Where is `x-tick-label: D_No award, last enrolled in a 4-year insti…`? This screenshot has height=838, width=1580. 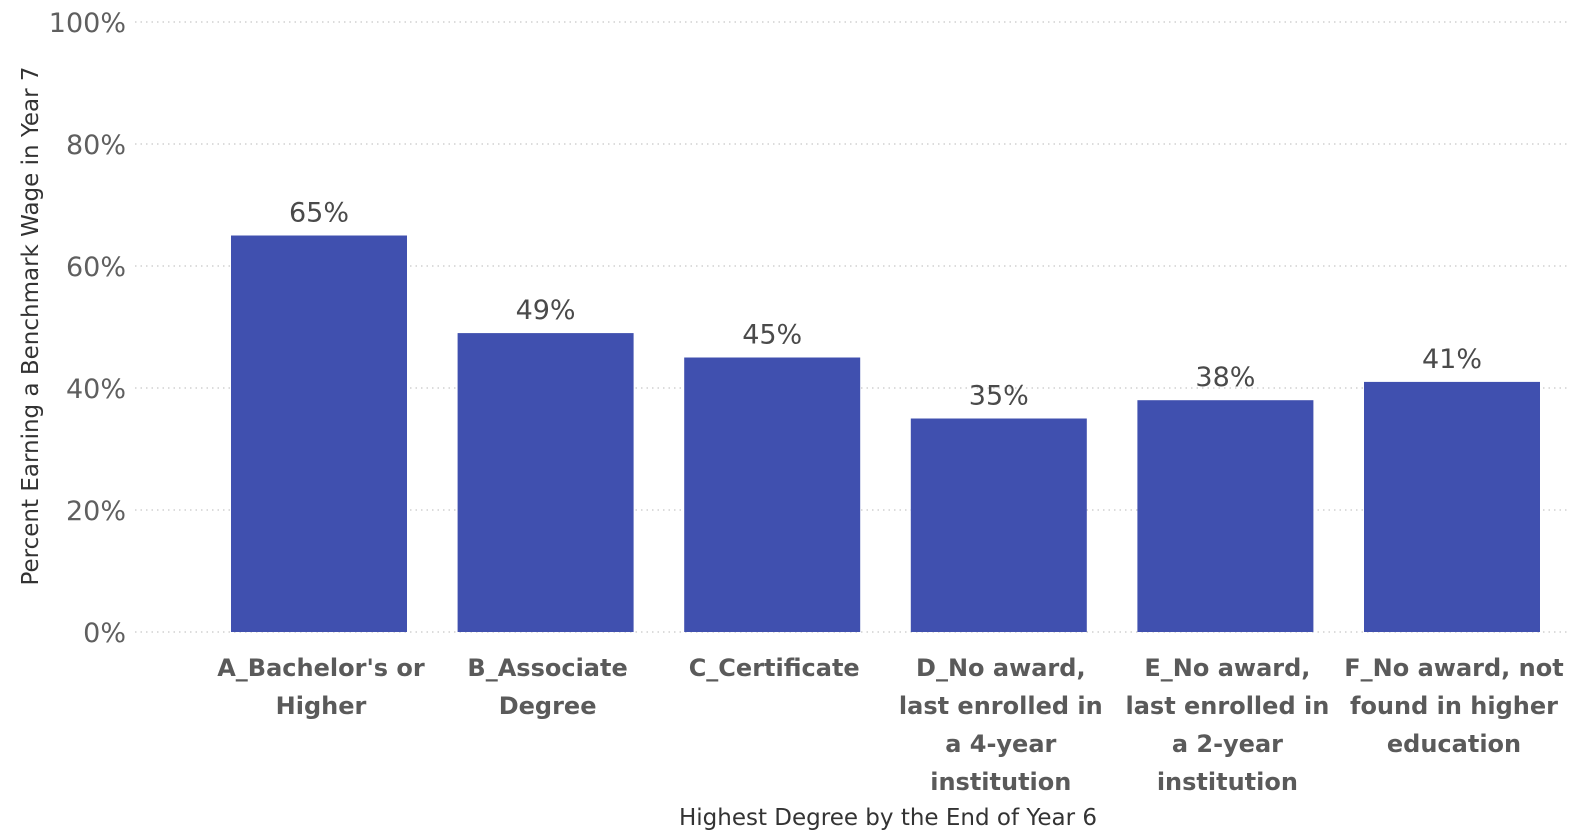
x-tick-label: D_No award, last enrolled in a 4-year insti… is located at coordinates (1001, 725).